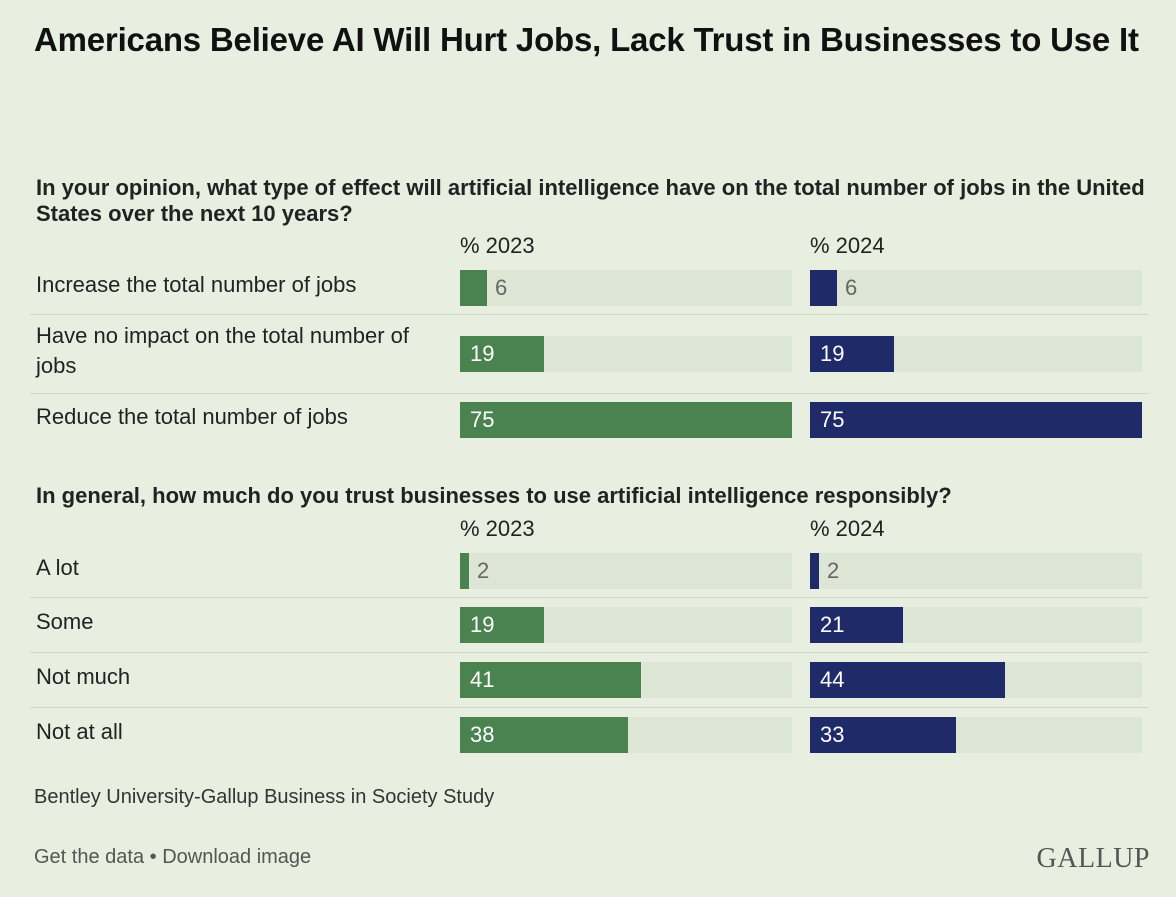  I want to click on data-label: 21, so click(832, 624).